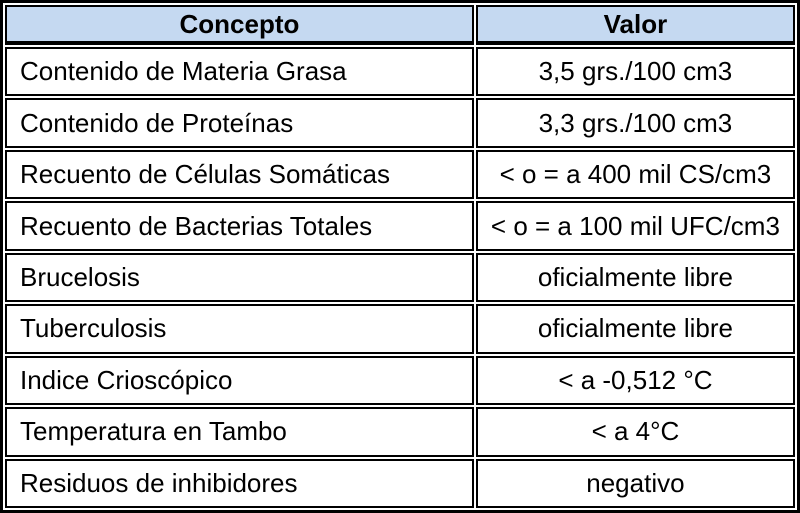 This screenshot has height=513, width=800. What do you see at coordinates (635, 25) in the screenshot?
I see `column-header-valor: Valor` at bounding box center [635, 25].